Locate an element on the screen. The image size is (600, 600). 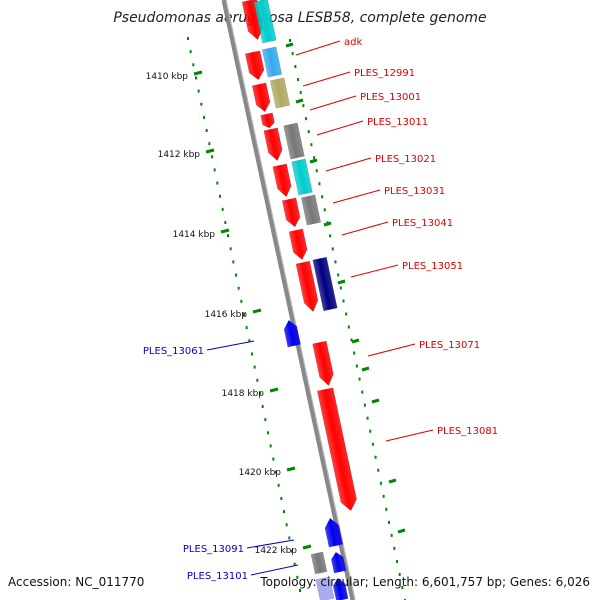
gene-arrow-ples-13051-reverse-body is located at coordinates (325, 284).